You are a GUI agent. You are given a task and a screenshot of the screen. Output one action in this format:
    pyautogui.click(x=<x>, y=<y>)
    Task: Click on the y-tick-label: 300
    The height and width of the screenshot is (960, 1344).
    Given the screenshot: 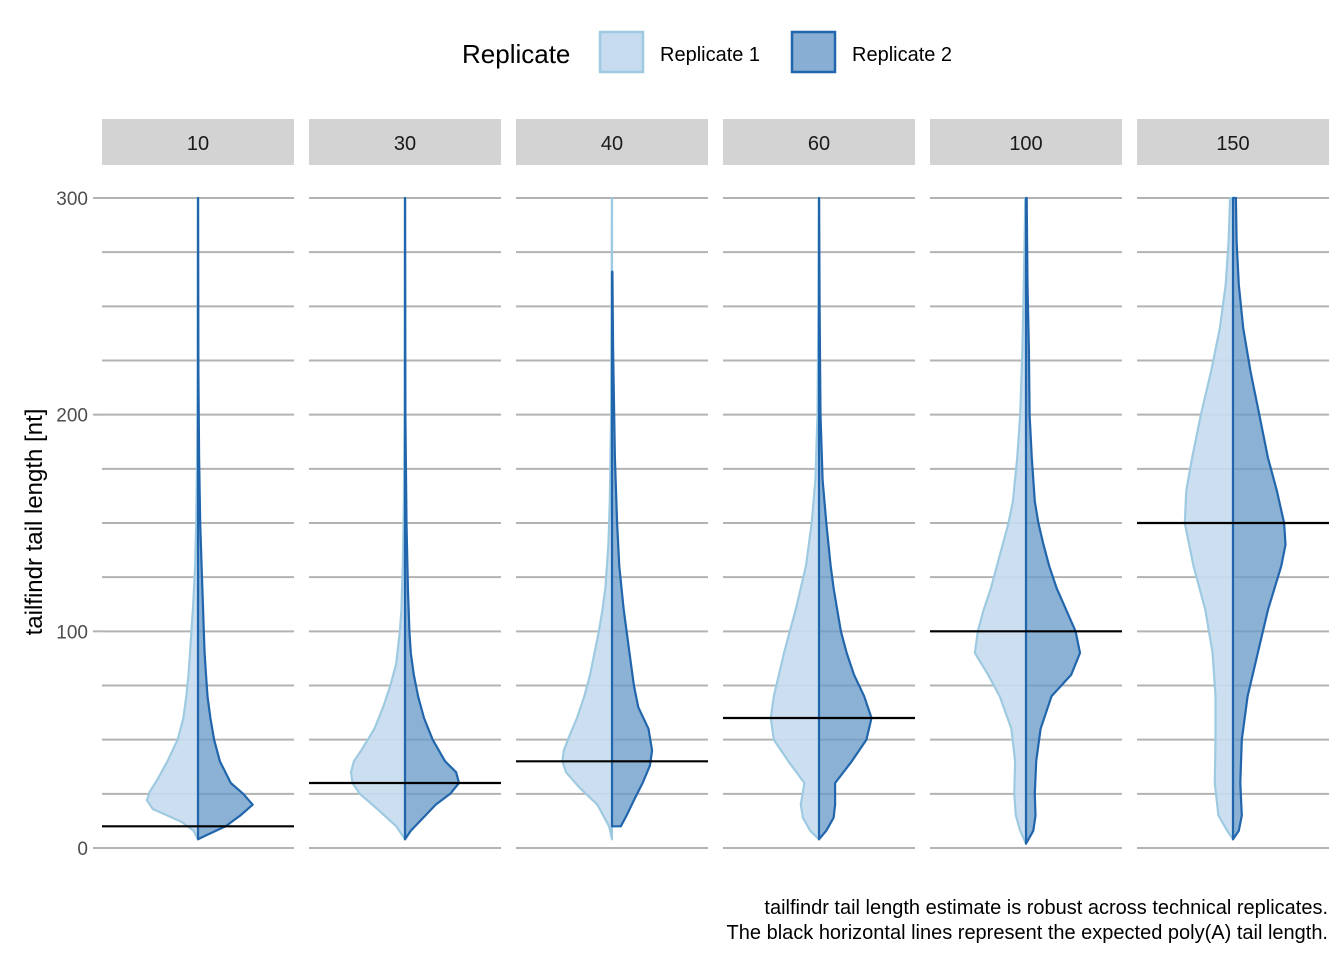 What is the action you would take?
    pyautogui.click(x=72, y=199)
    